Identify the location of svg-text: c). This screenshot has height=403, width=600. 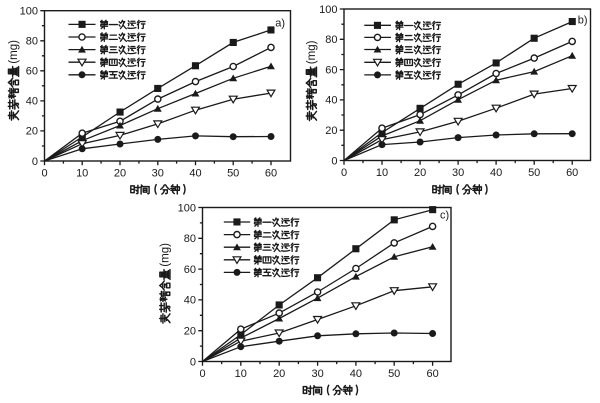
(444, 216).